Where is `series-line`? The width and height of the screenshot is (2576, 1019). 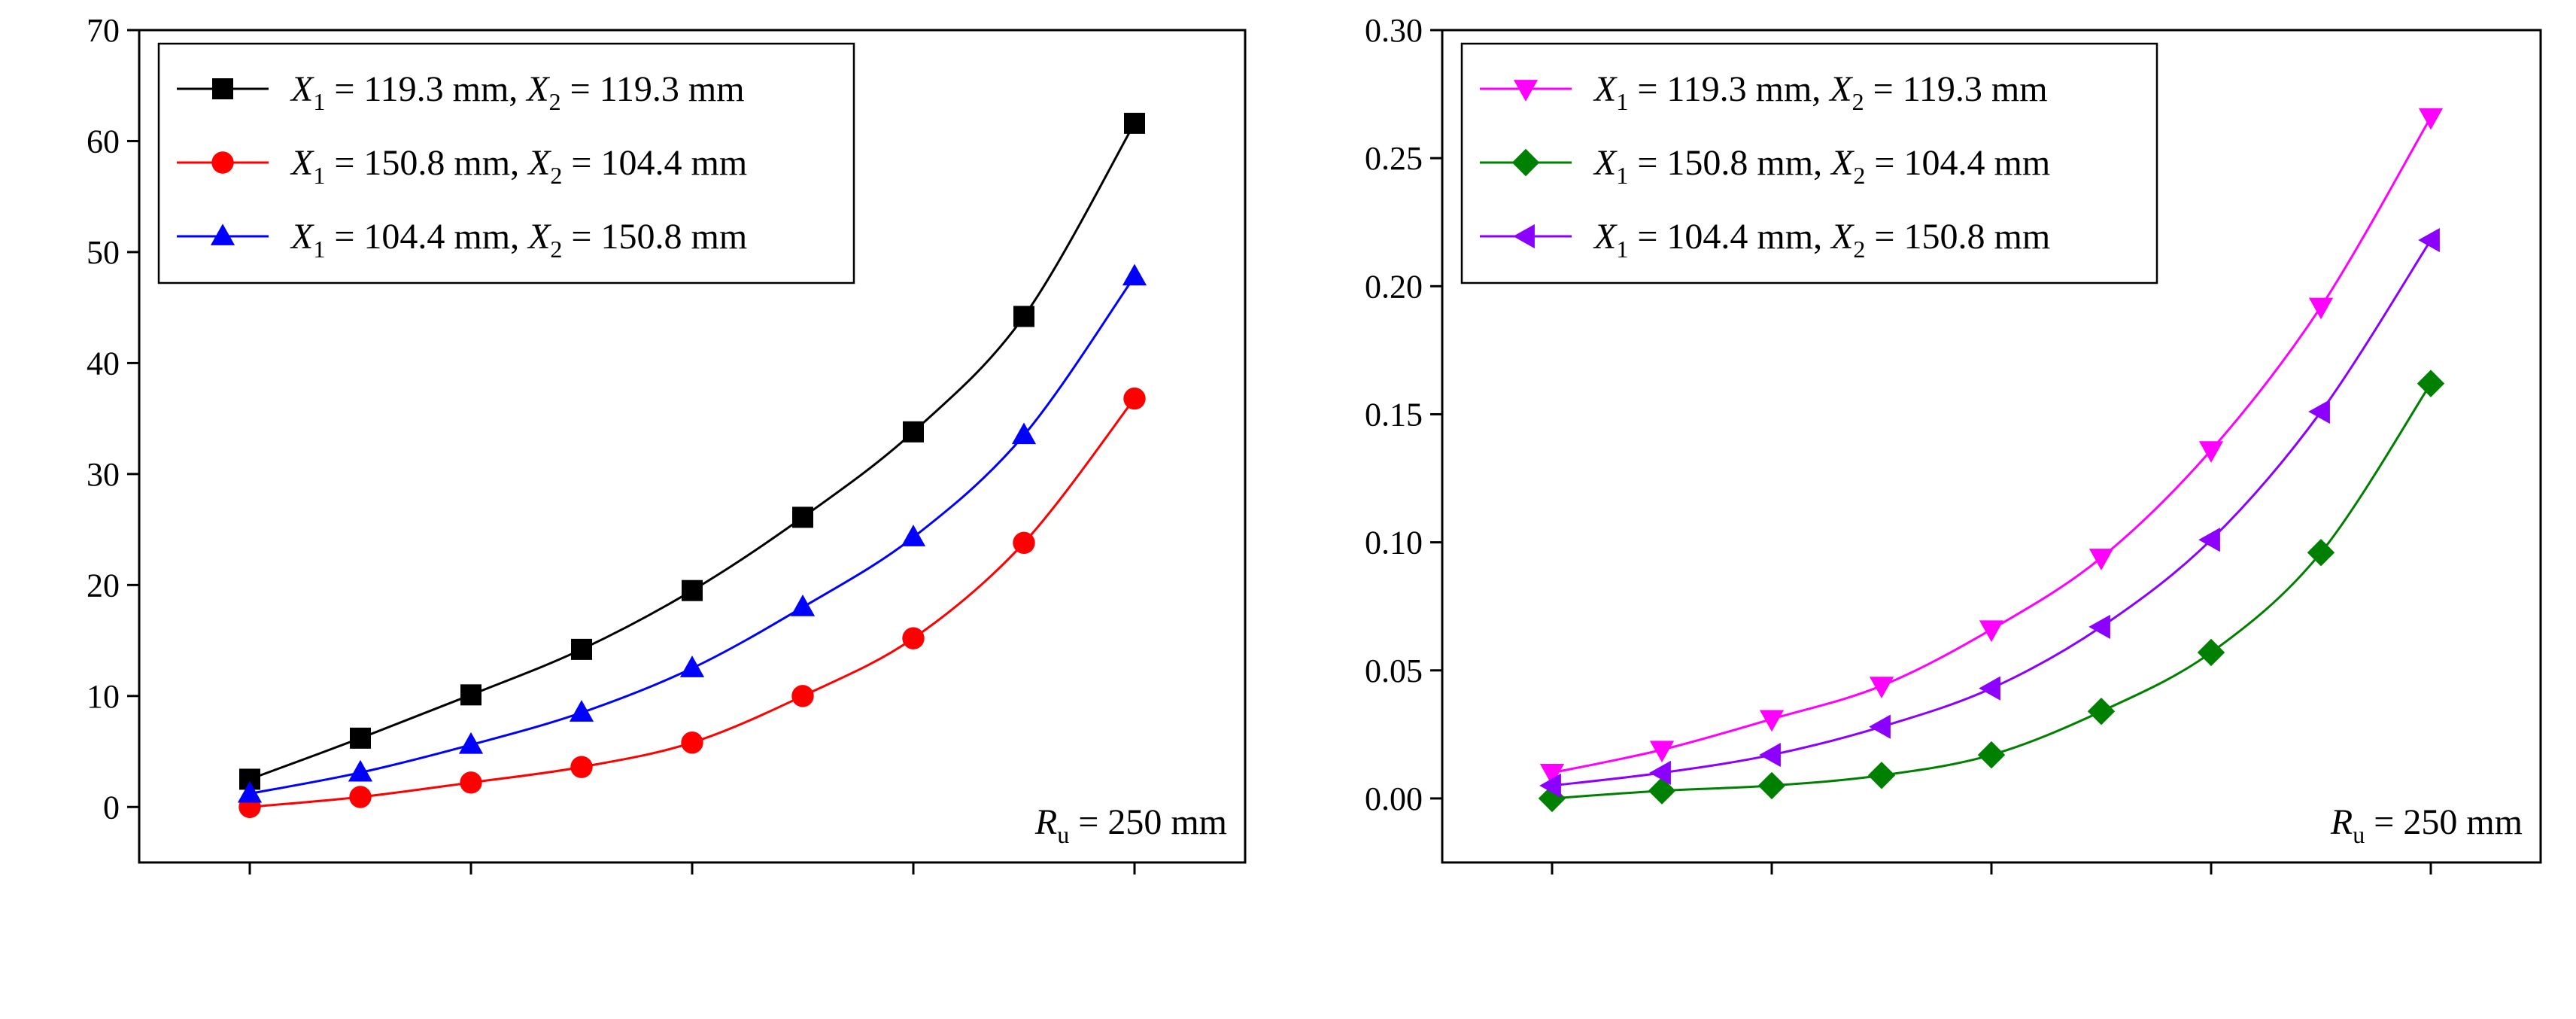
series-line is located at coordinates (1992, 591).